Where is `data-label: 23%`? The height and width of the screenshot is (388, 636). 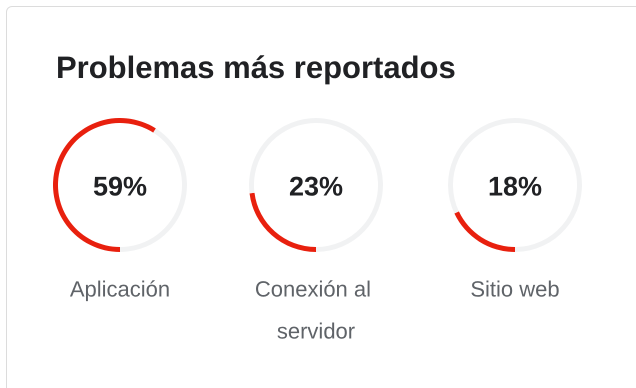 data-label: 23% is located at coordinates (316, 187).